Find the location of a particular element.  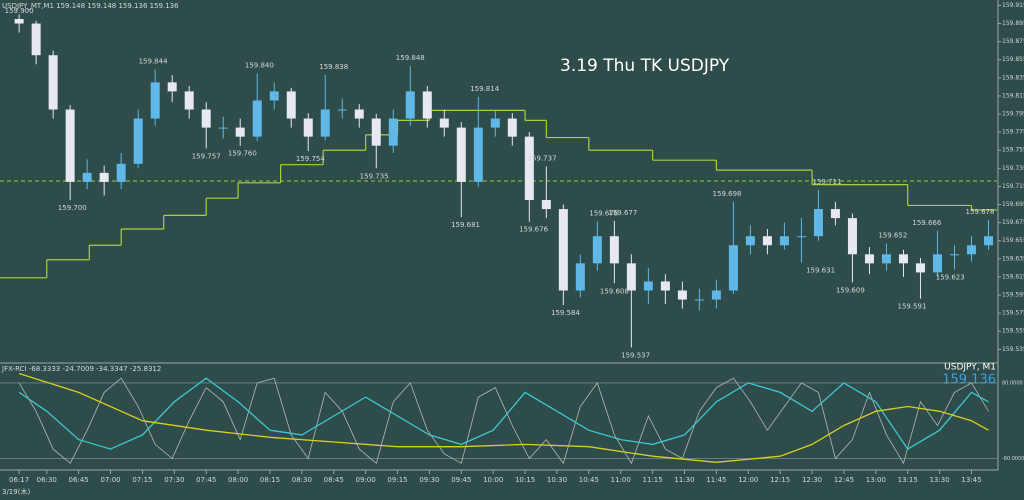

high-label: 159.652 is located at coordinates (892, 235).